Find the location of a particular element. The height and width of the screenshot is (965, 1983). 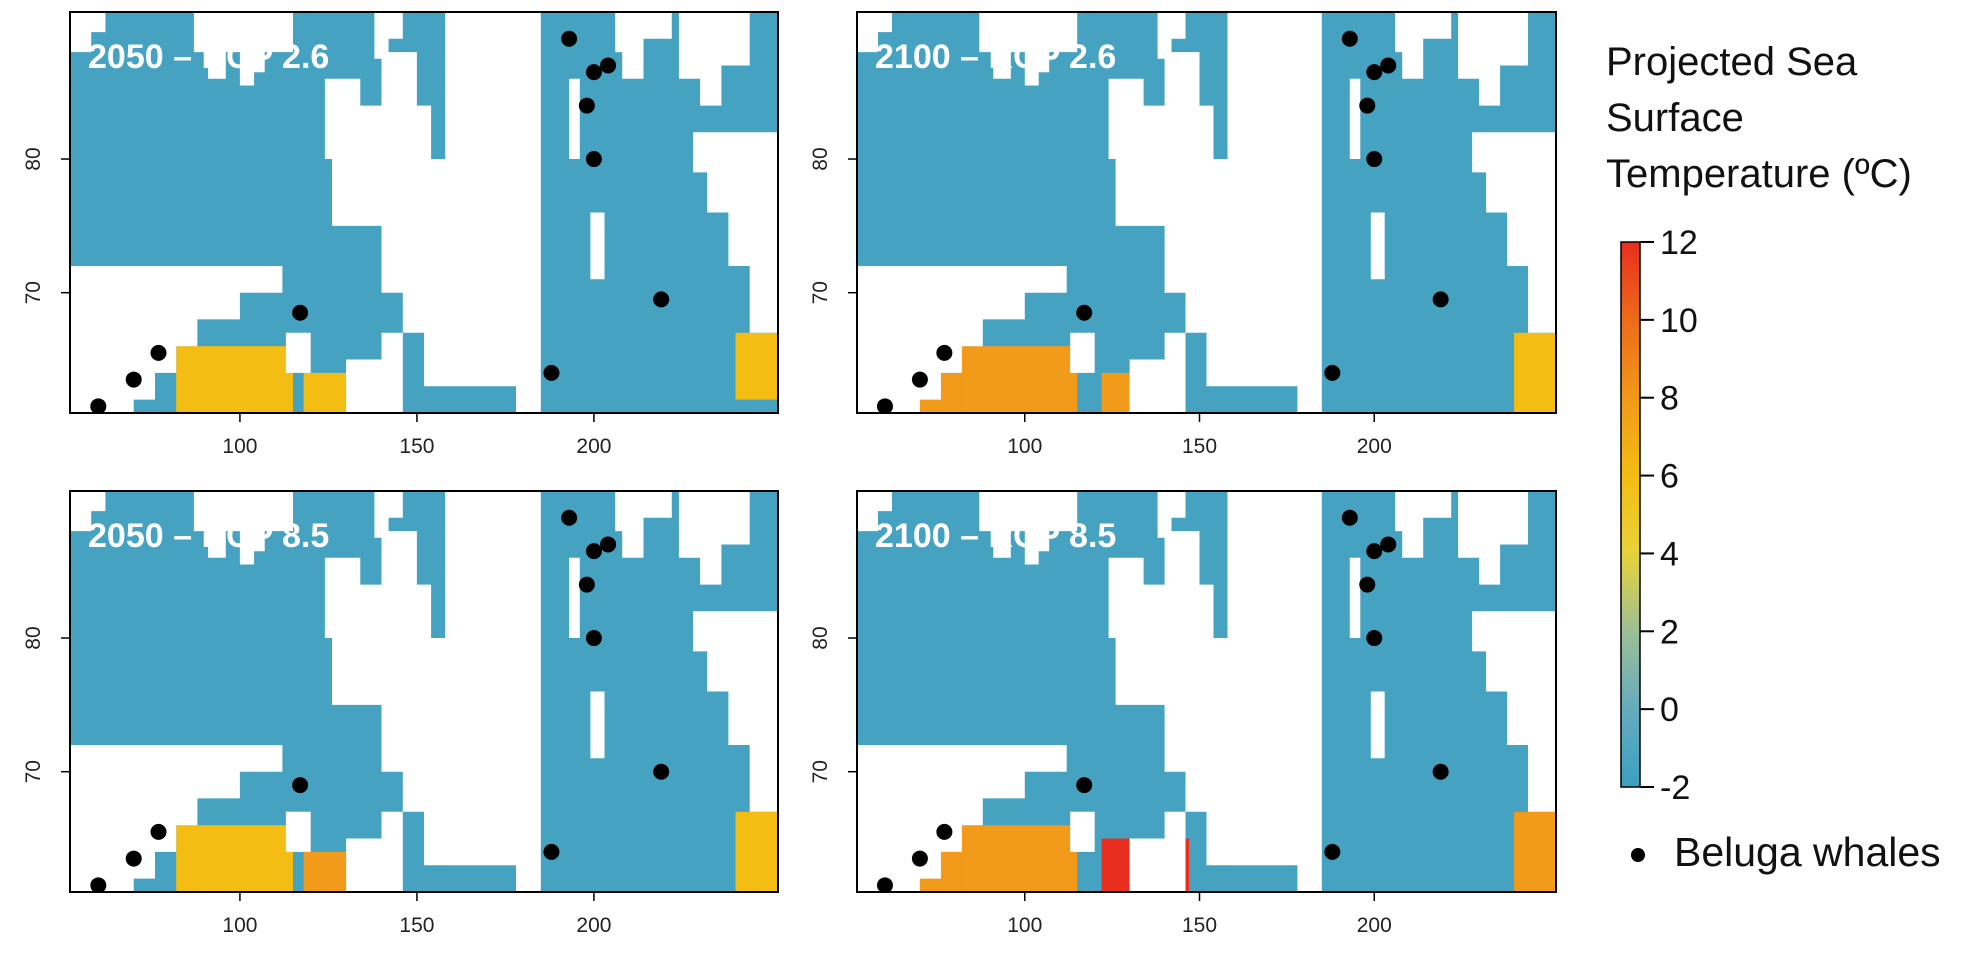

colorbar-tick-label: 10 is located at coordinates (1679, 321).